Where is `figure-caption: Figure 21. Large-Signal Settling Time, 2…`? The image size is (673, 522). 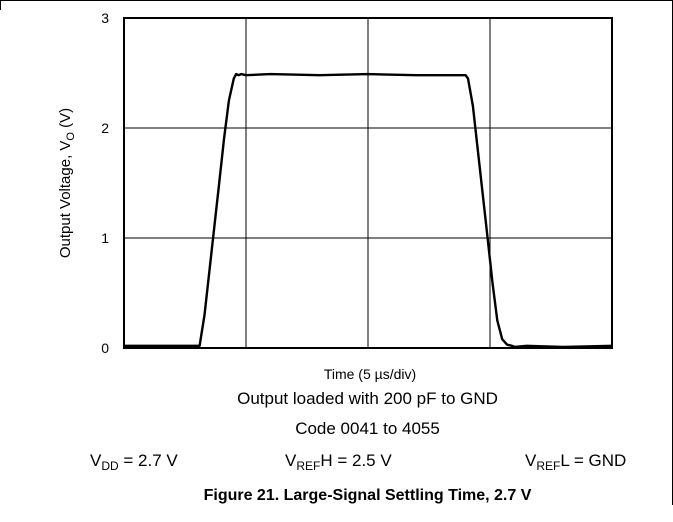 figure-caption: Figure 21. Large-Signal Settling Time, 2… is located at coordinates (367, 495).